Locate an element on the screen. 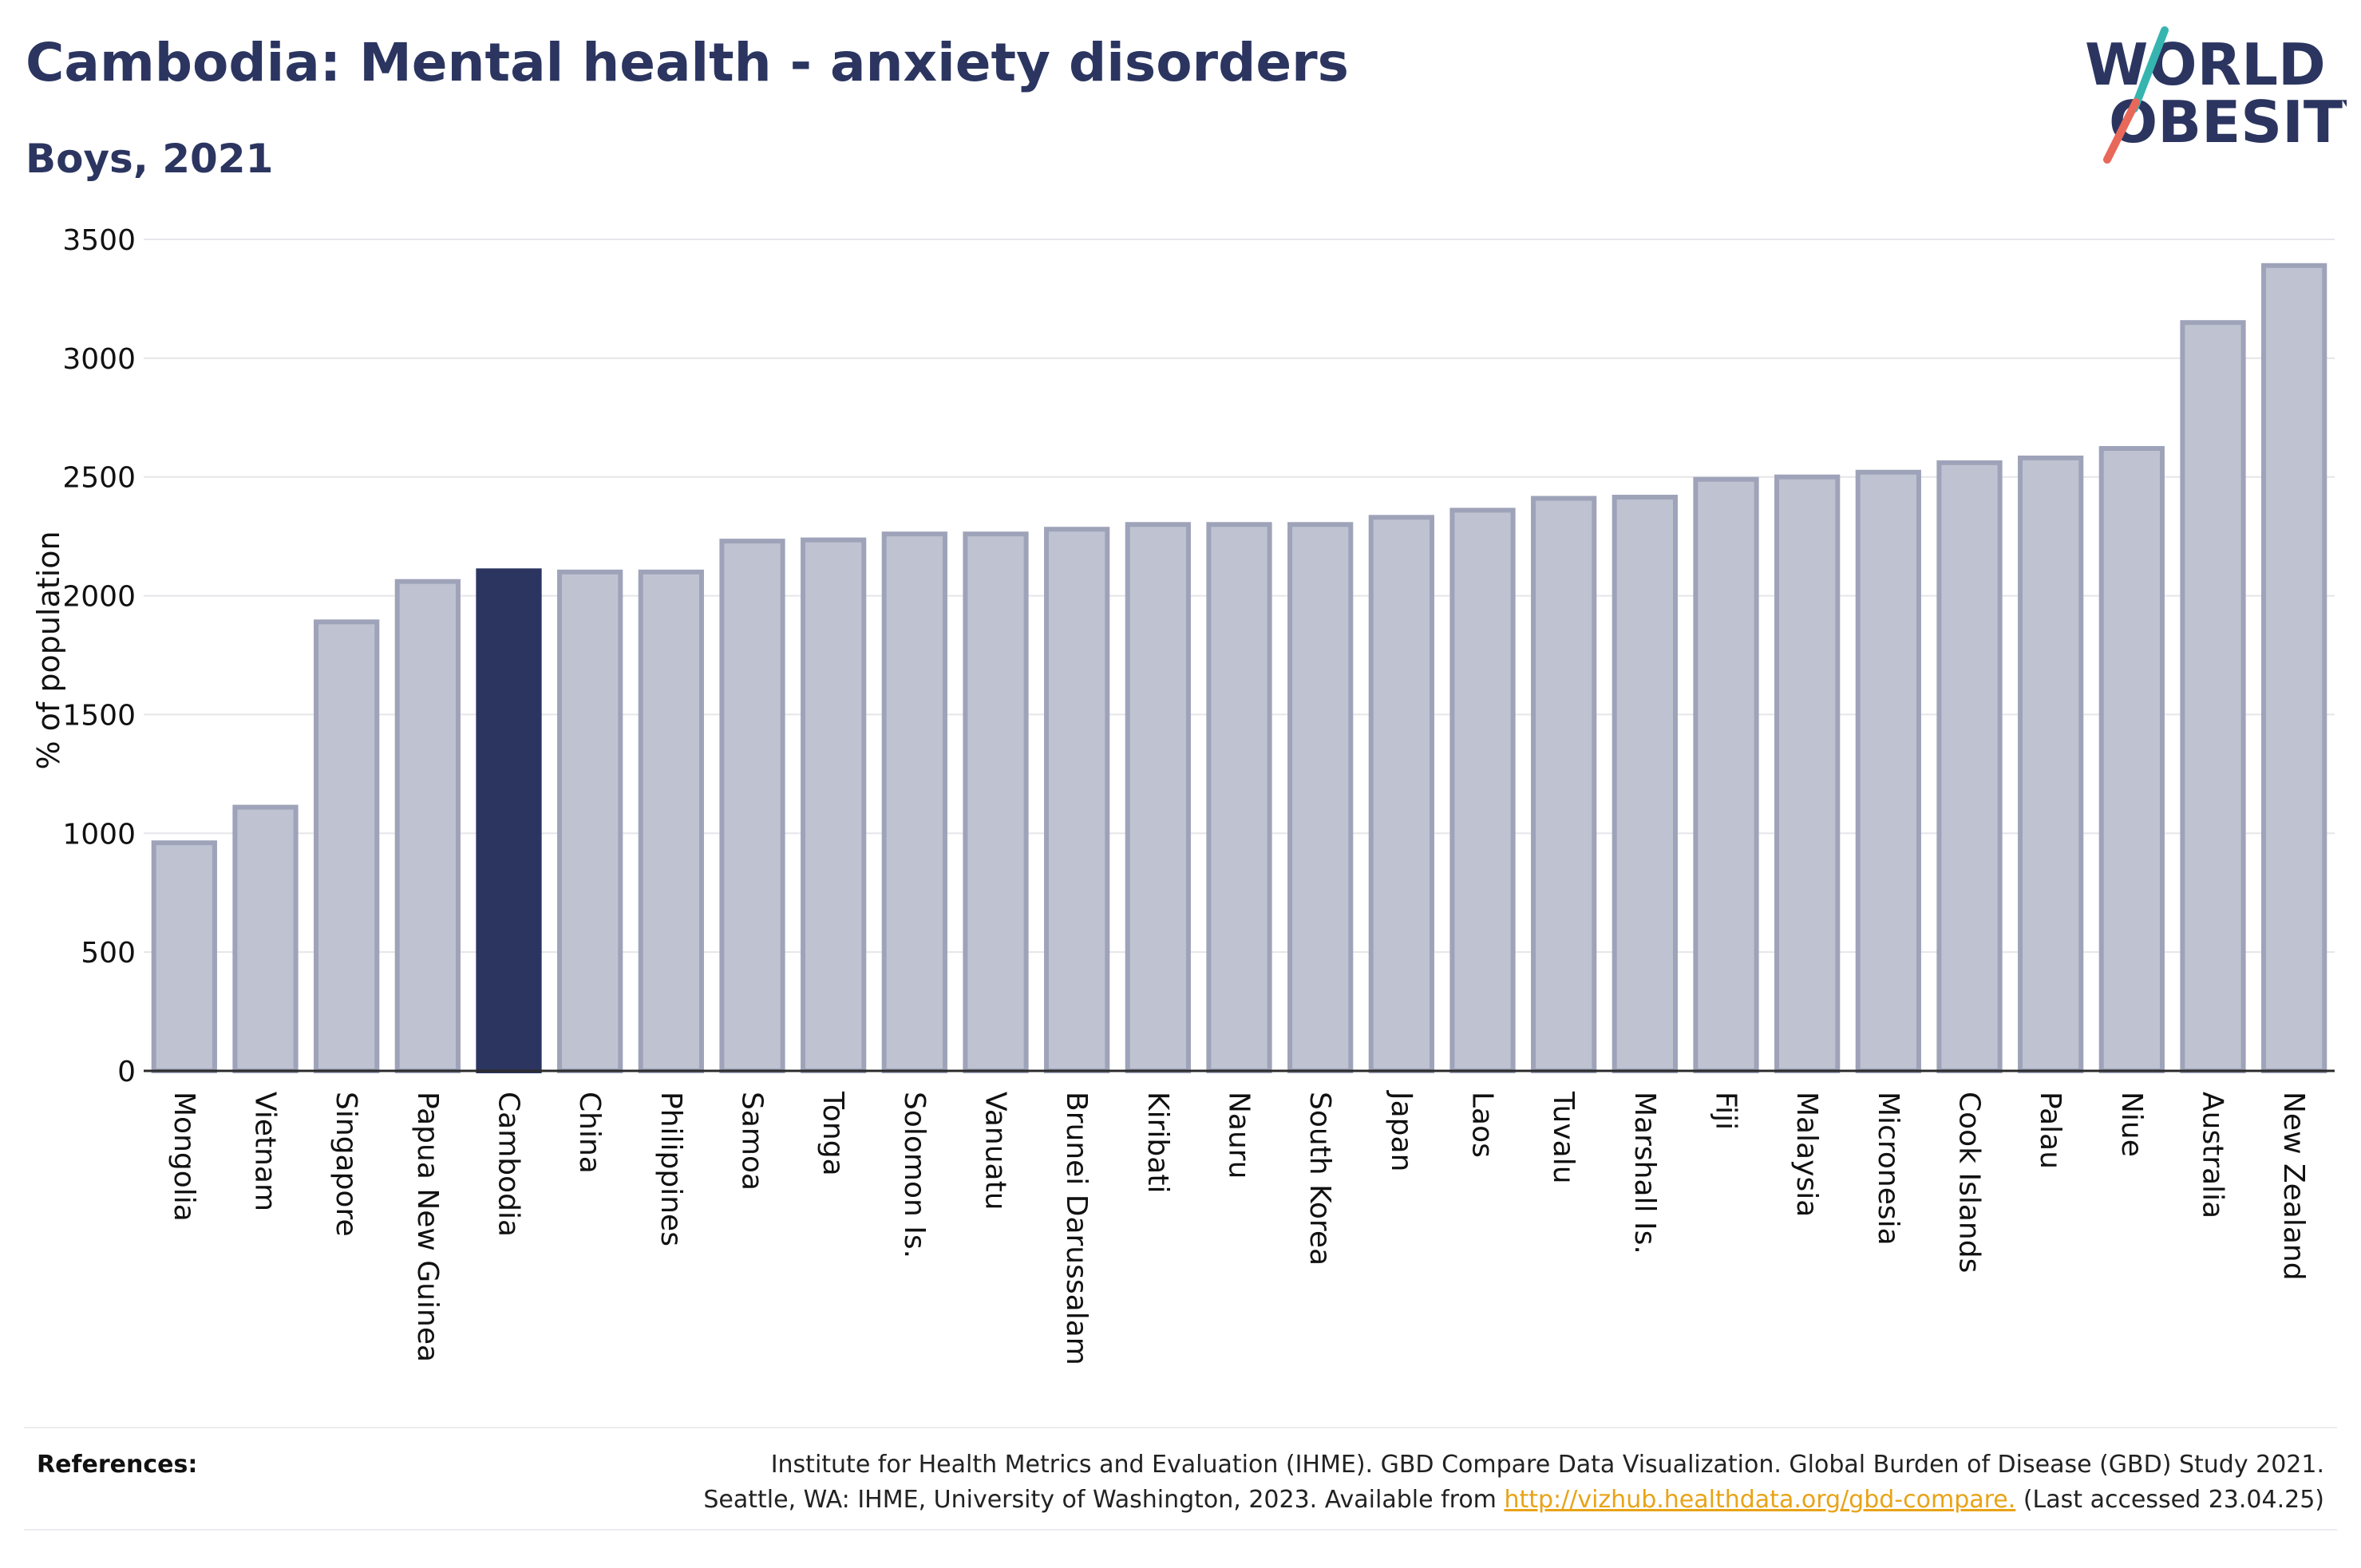 This screenshot has width=2361, height=1568. logo-word-world: WORLD is located at coordinates (2205, 64).